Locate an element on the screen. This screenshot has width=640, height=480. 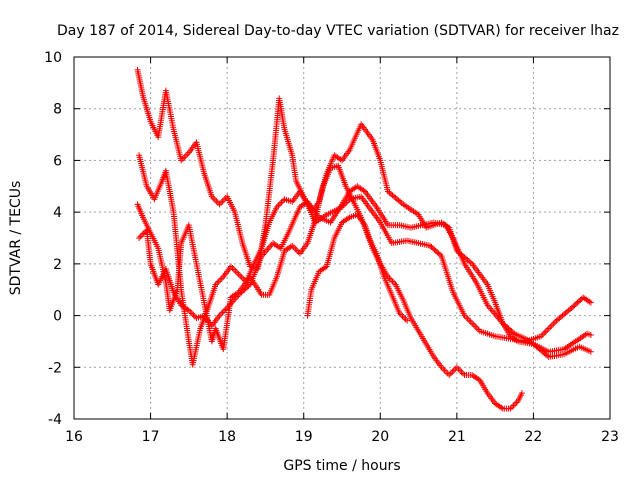
x-tick-label: 19 is located at coordinates (304, 437).